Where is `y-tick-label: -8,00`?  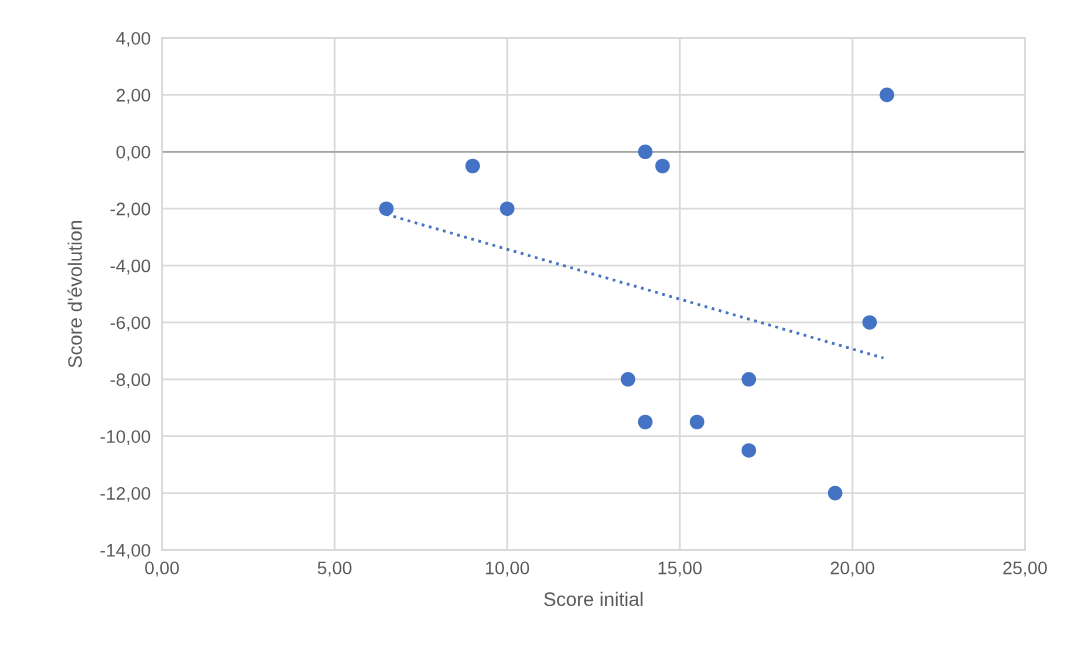
y-tick-label: -8,00 is located at coordinates (130, 381).